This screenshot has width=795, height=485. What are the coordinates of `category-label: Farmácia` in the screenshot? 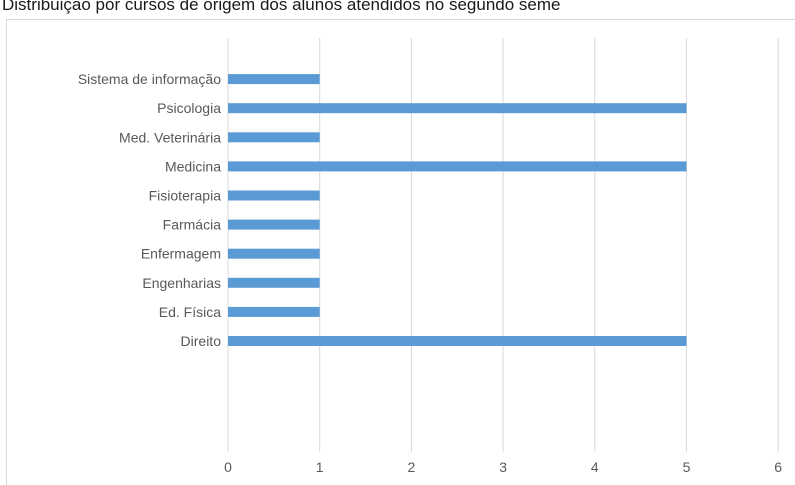 It's located at (192, 225).